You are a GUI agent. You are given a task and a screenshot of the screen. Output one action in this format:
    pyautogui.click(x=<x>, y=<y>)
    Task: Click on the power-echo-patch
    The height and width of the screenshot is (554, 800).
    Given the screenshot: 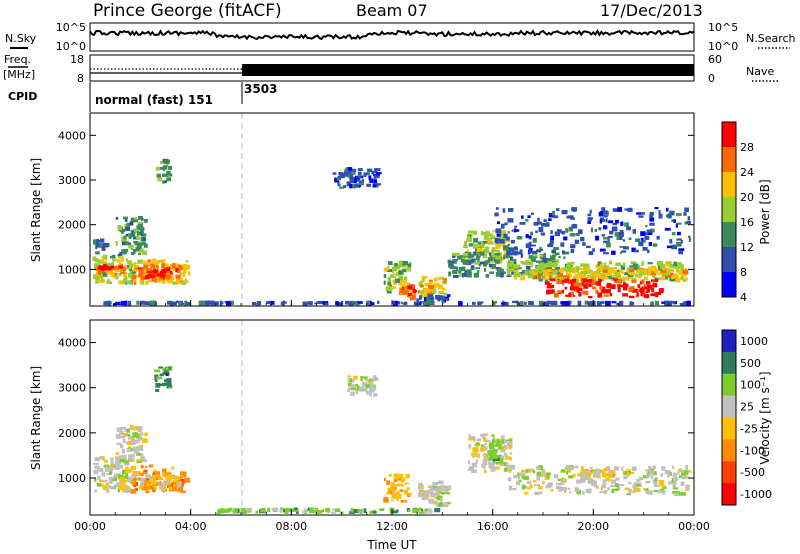 What is the action you would take?
    pyautogui.click(x=604, y=288)
    